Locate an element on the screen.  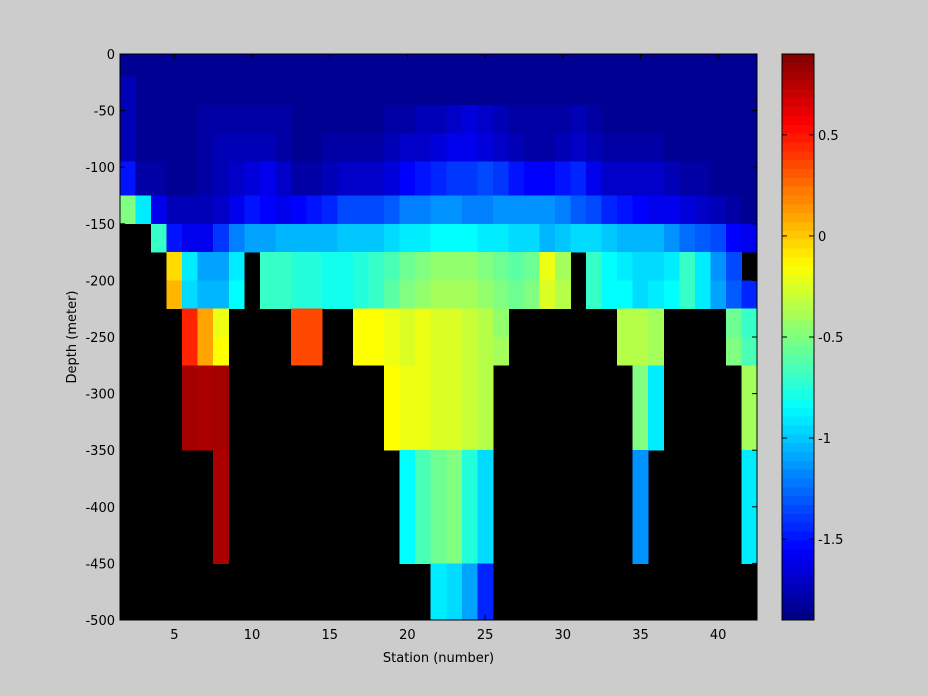
x-tick-label: 35 is located at coordinates (640, 635).